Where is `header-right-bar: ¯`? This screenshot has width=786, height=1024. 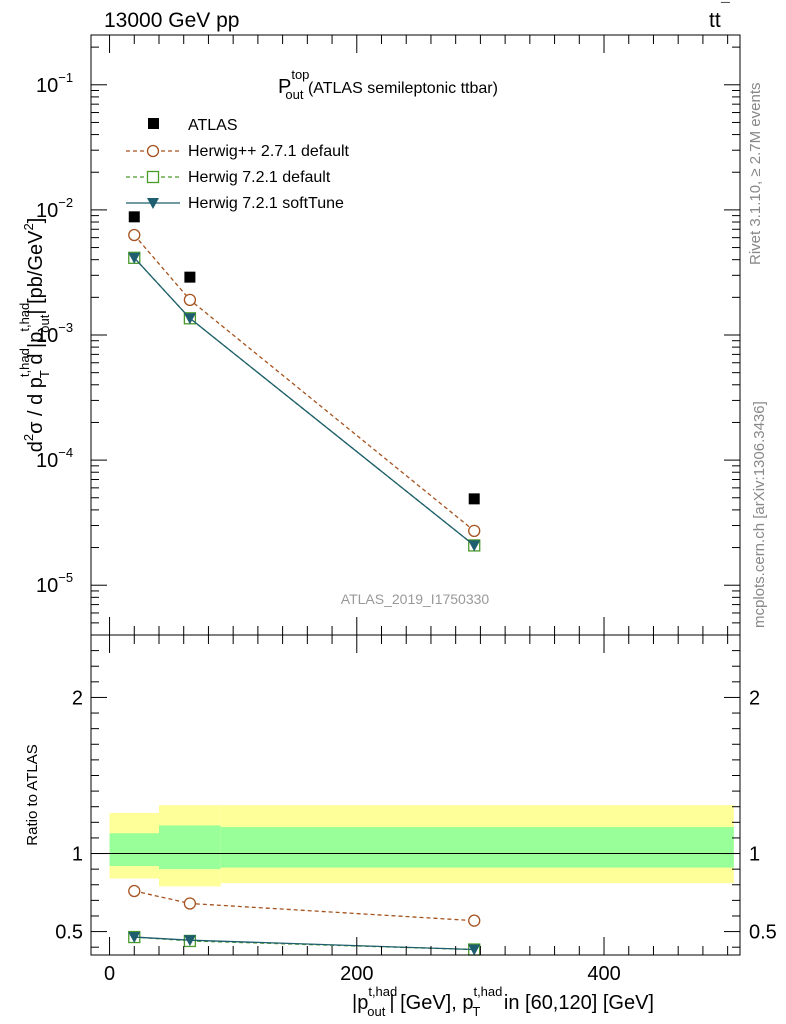 header-right-bar: ¯ is located at coordinates (725, 9).